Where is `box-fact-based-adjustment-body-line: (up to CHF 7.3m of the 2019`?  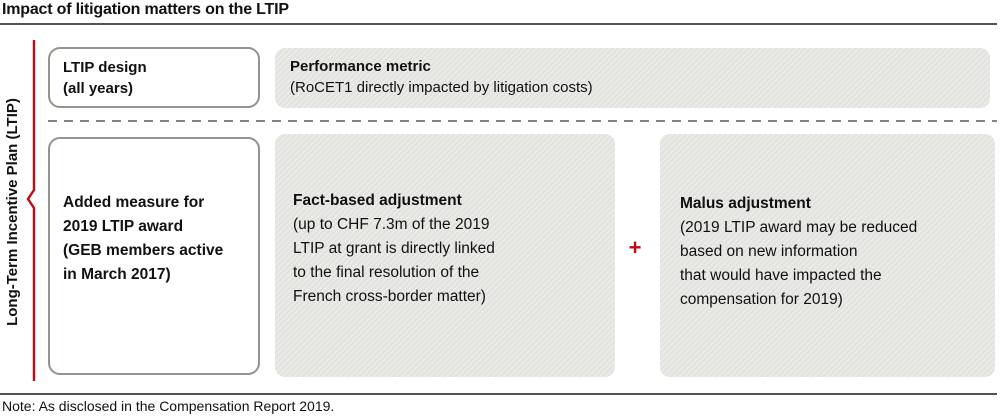
box-fact-based-adjustment-body-line: (up to CHF 7.3m of the 2019 is located at coordinates (391, 224).